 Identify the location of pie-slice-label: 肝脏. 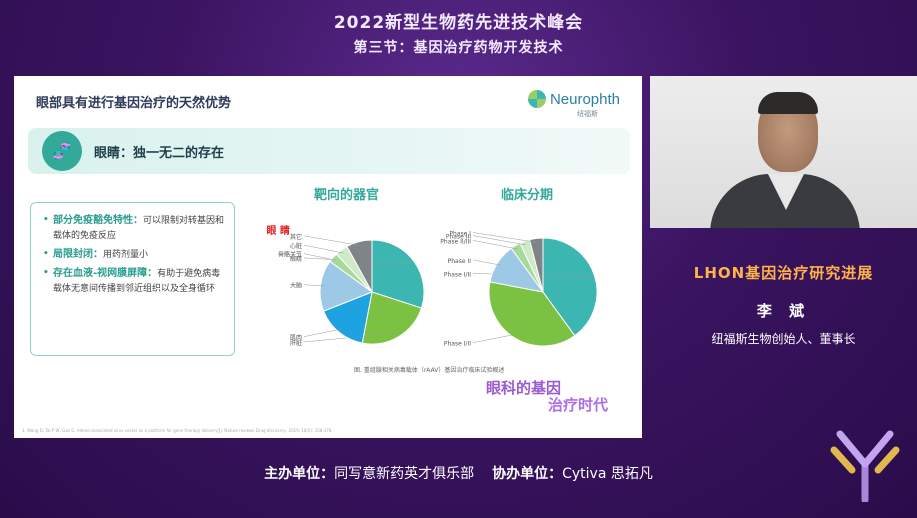
(296, 343).